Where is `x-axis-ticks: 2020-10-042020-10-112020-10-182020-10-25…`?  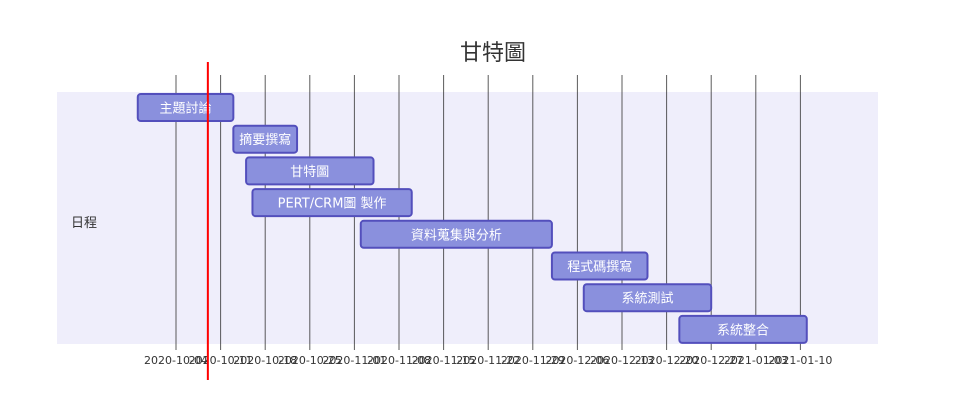 x-axis-ticks: 2020-10-042020-10-112020-10-182020-10-25… is located at coordinates (488, 360).